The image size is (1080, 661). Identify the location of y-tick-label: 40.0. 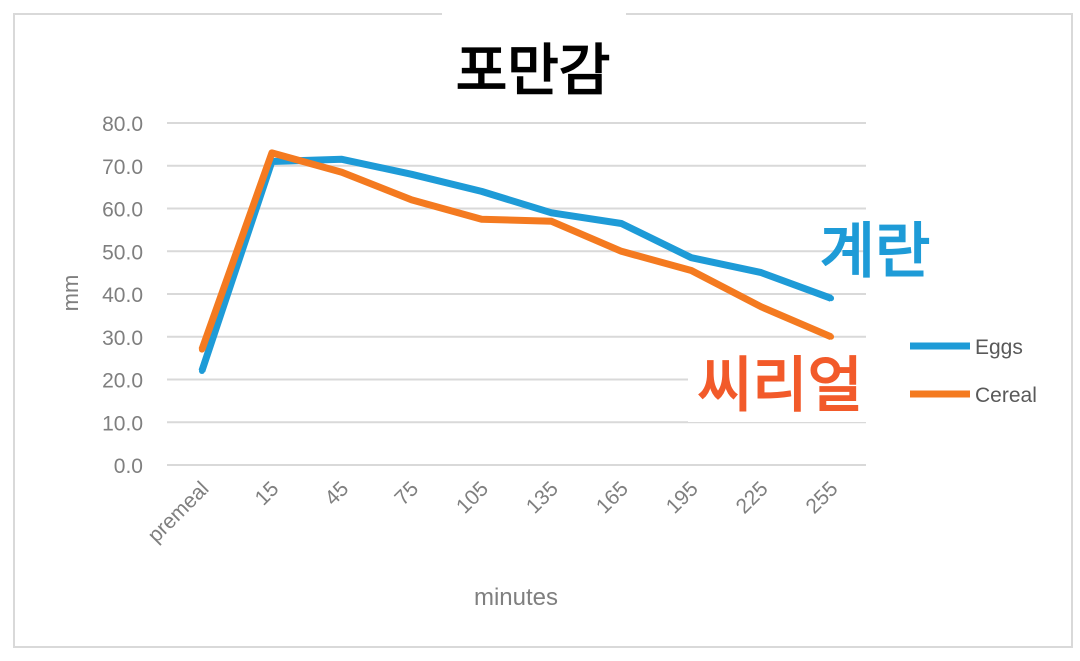
(122, 295).